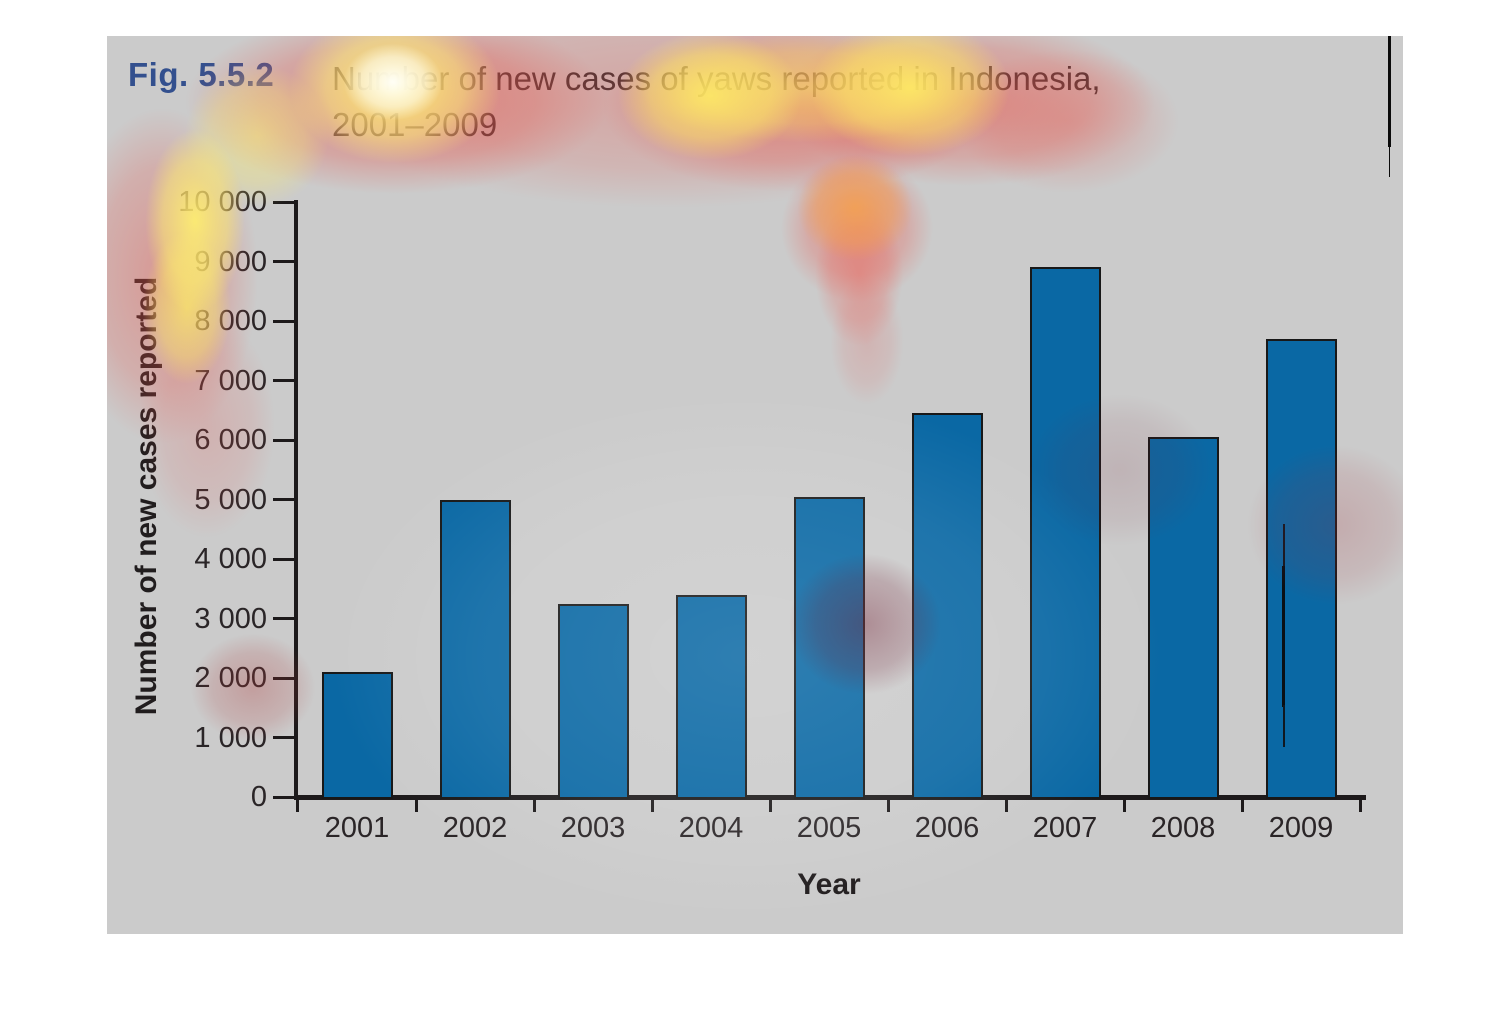  I want to click on figure-title-line2: 2001–2009, so click(415, 124).